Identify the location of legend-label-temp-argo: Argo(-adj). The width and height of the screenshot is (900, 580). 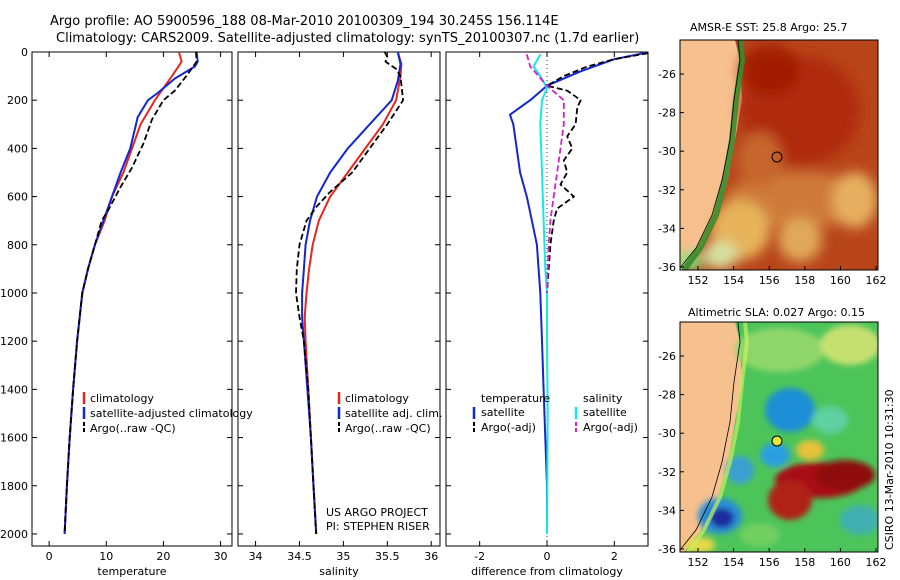
(508, 427).